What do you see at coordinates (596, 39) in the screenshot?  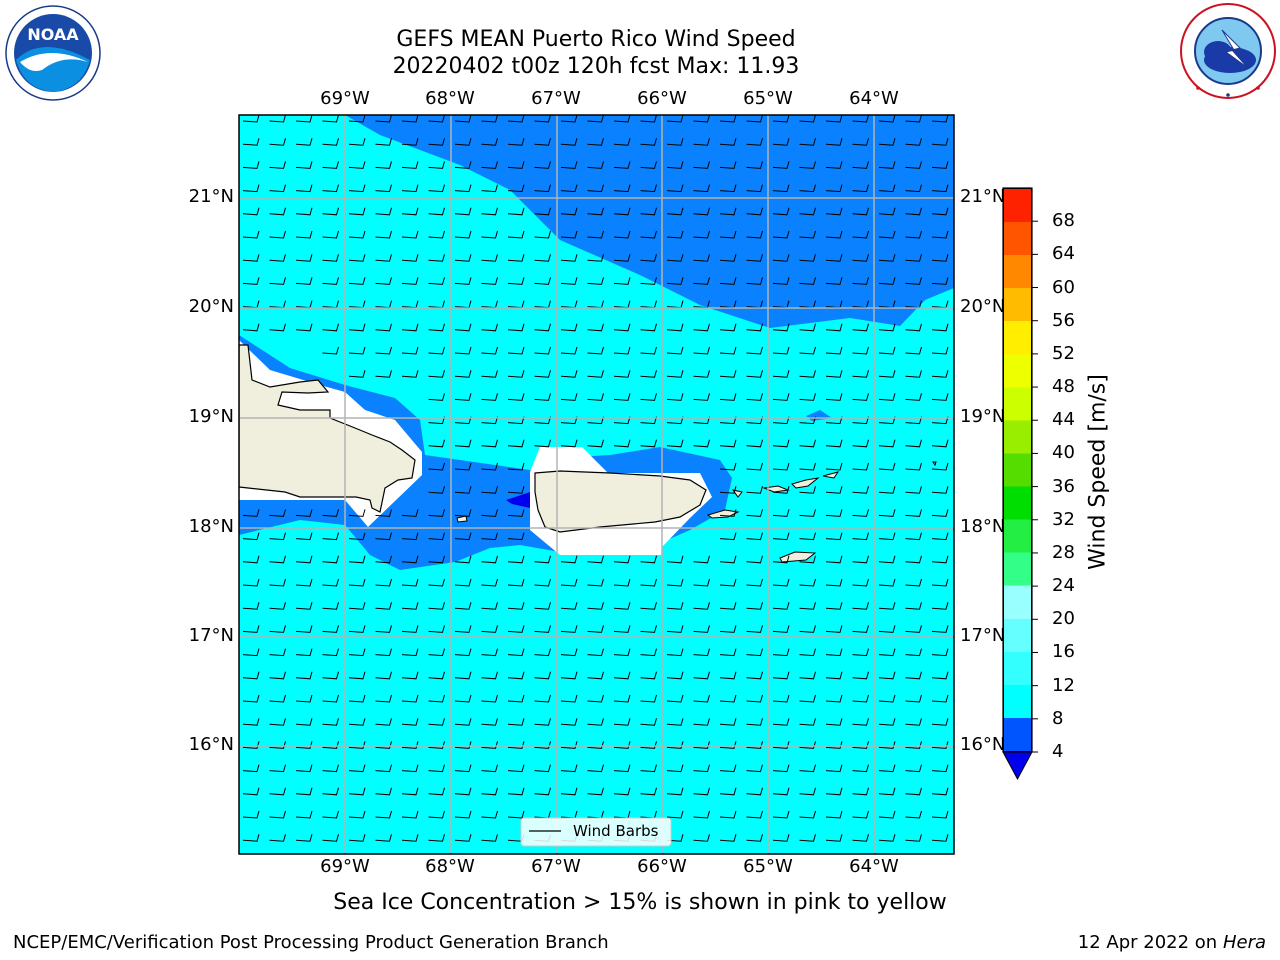 I see `title-line-1: GEFS MEAN Puerto Rico Wind Speed` at bounding box center [596, 39].